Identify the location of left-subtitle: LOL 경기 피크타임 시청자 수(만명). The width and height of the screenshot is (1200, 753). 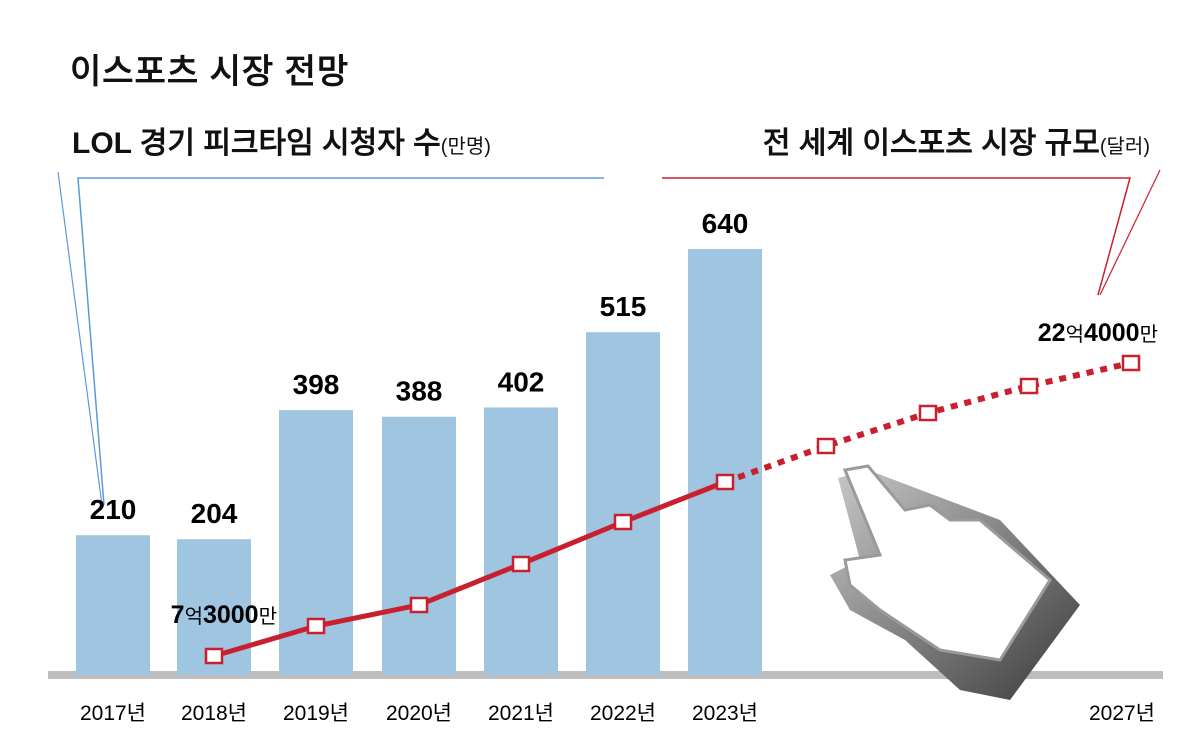
(281, 140).